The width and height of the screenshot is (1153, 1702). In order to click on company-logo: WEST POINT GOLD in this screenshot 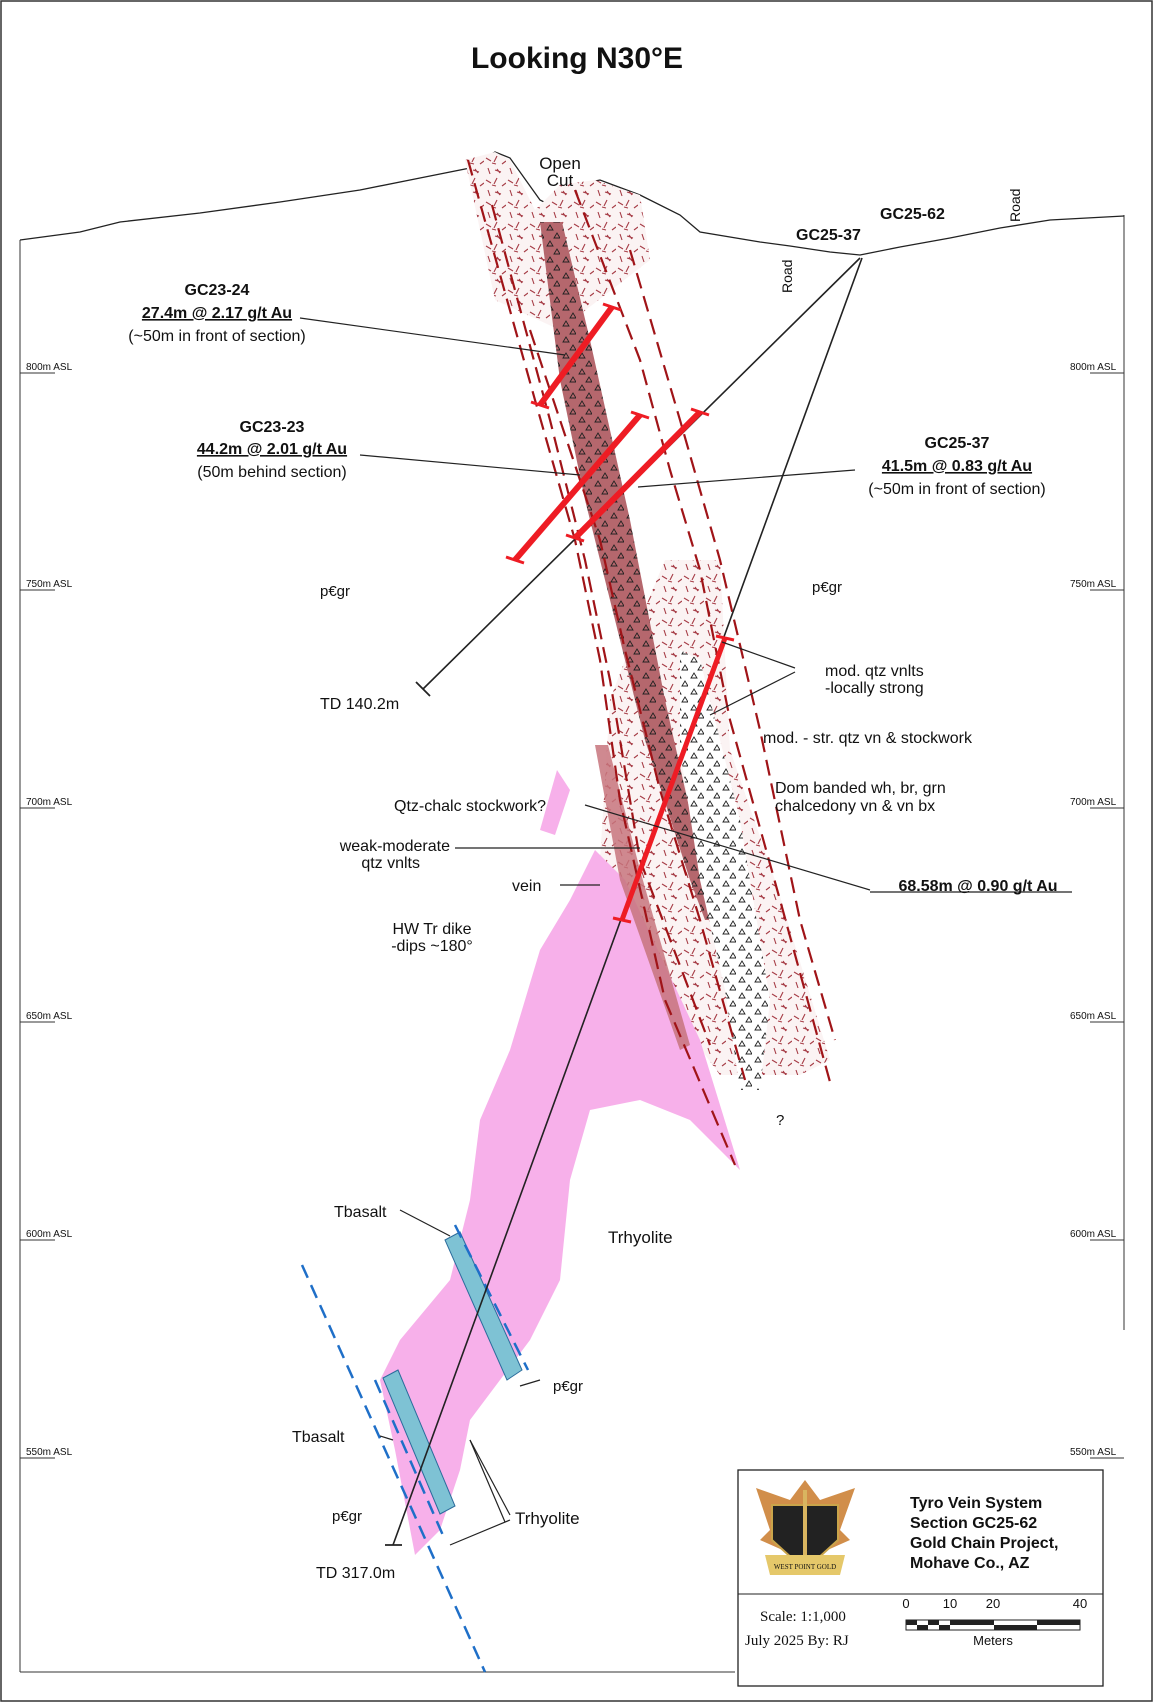, I will do `click(805, 1527)`.